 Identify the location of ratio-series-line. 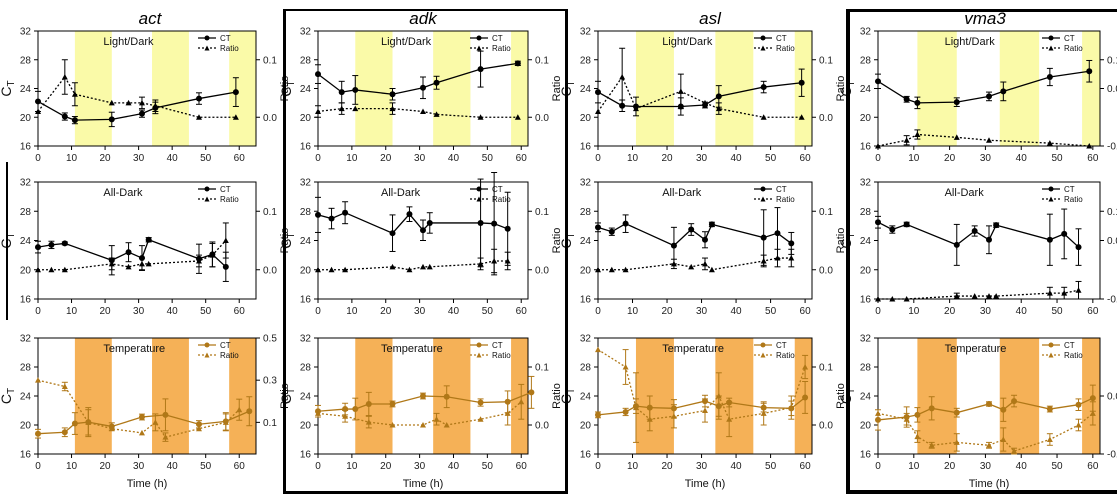
(413, 265).